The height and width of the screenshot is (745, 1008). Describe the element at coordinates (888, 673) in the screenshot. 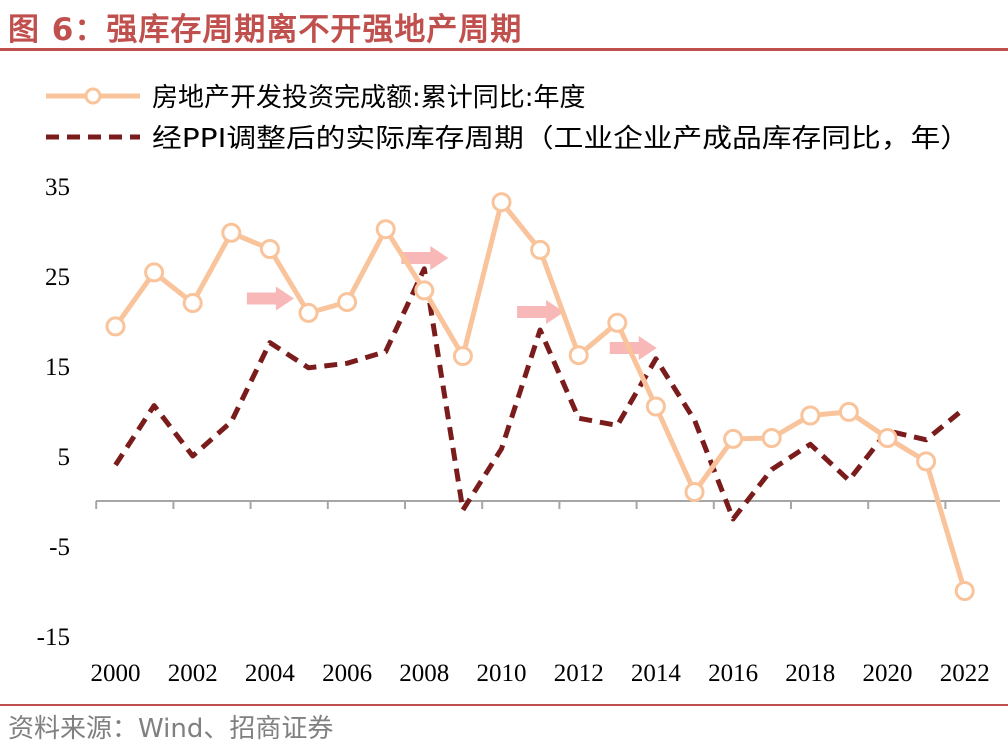

I see `x-tick-label: 2020` at that location.